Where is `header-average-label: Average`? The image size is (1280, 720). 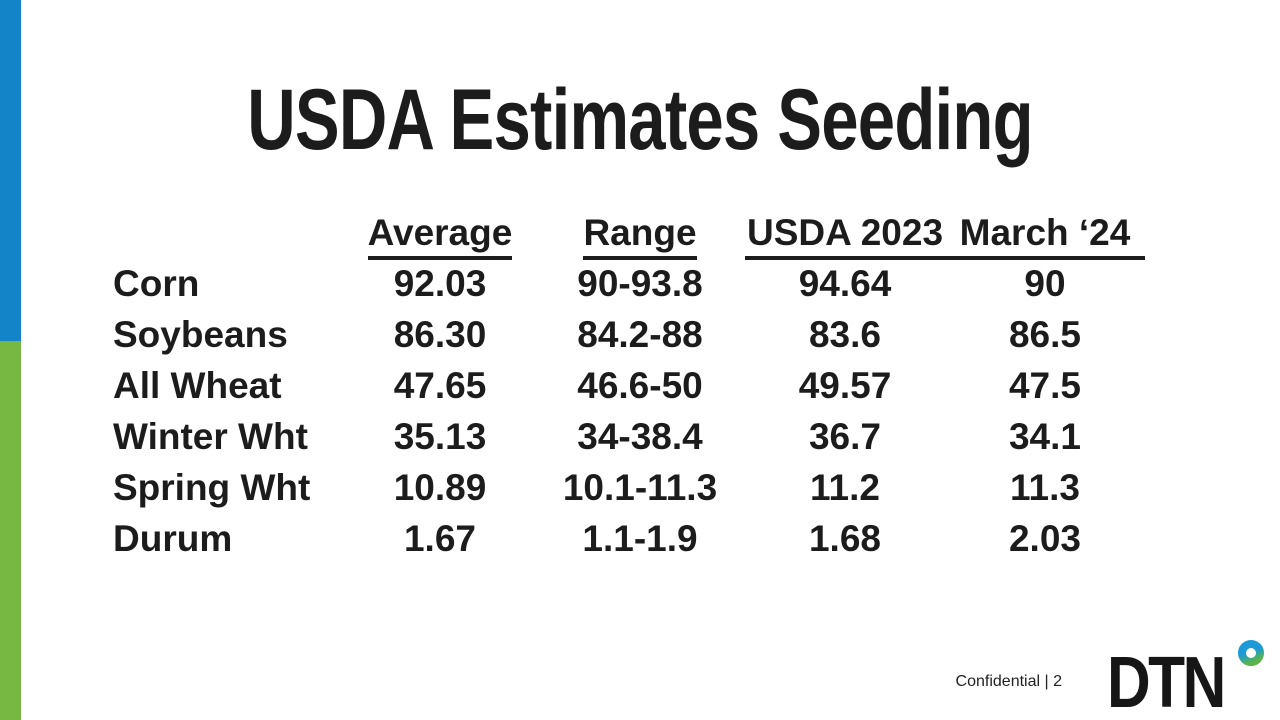 header-average-label: Average is located at coordinates (440, 236).